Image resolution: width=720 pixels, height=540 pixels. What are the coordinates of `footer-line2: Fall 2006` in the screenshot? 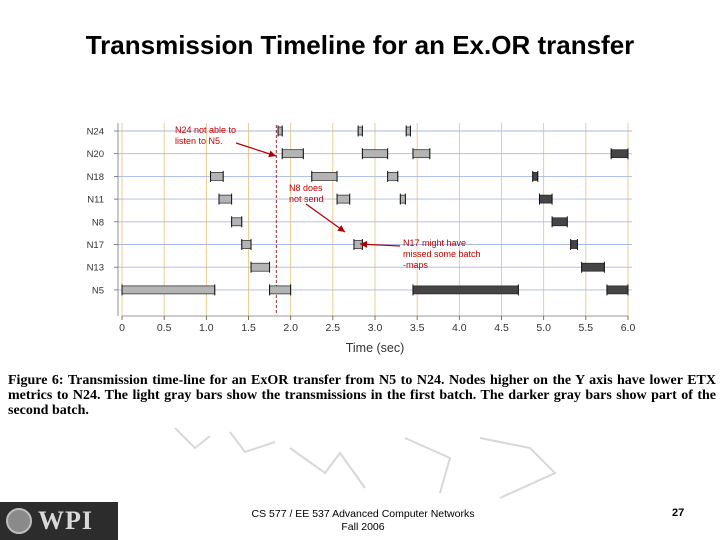 It's located at (363, 527).